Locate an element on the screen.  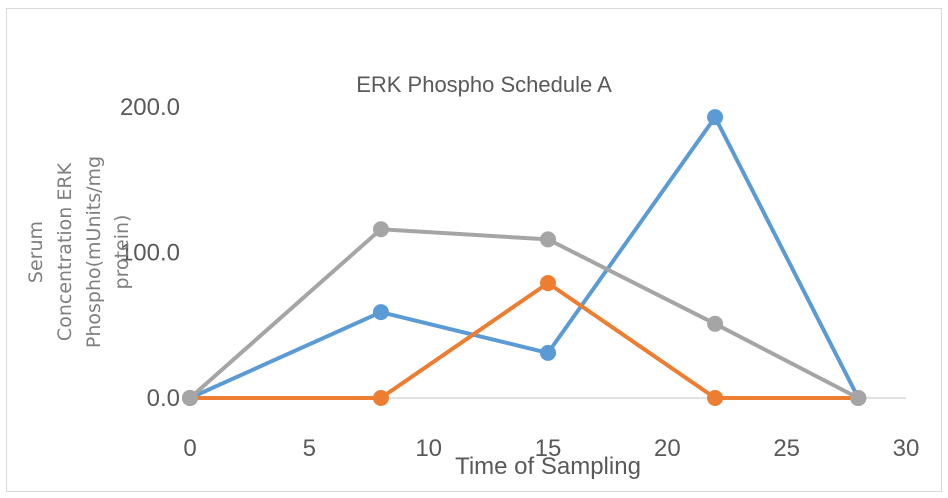
chart-title: ERK Phospho Schedule A is located at coordinates (484, 84).